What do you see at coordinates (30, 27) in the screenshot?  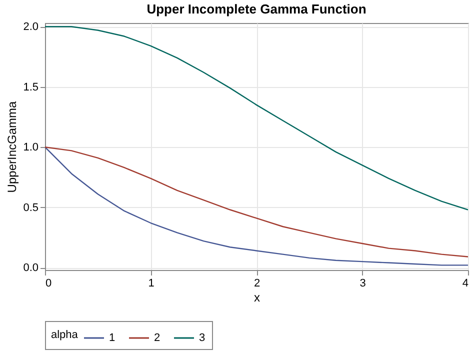 I see `y-tick-label: 2.0` at bounding box center [30, 27].